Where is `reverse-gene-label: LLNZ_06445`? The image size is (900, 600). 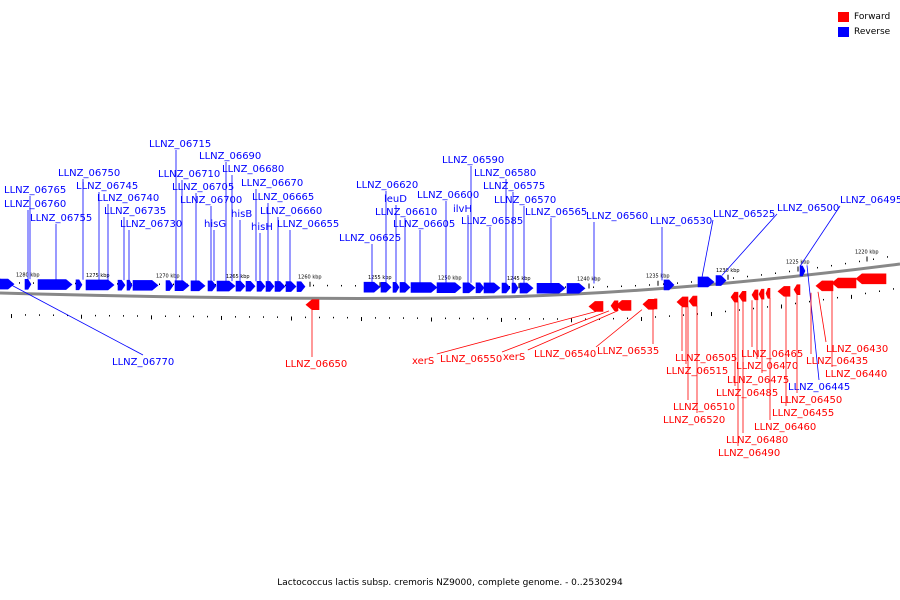
reverse-gene-label: LLNZ_06445 is located at coordinates (819, 387).